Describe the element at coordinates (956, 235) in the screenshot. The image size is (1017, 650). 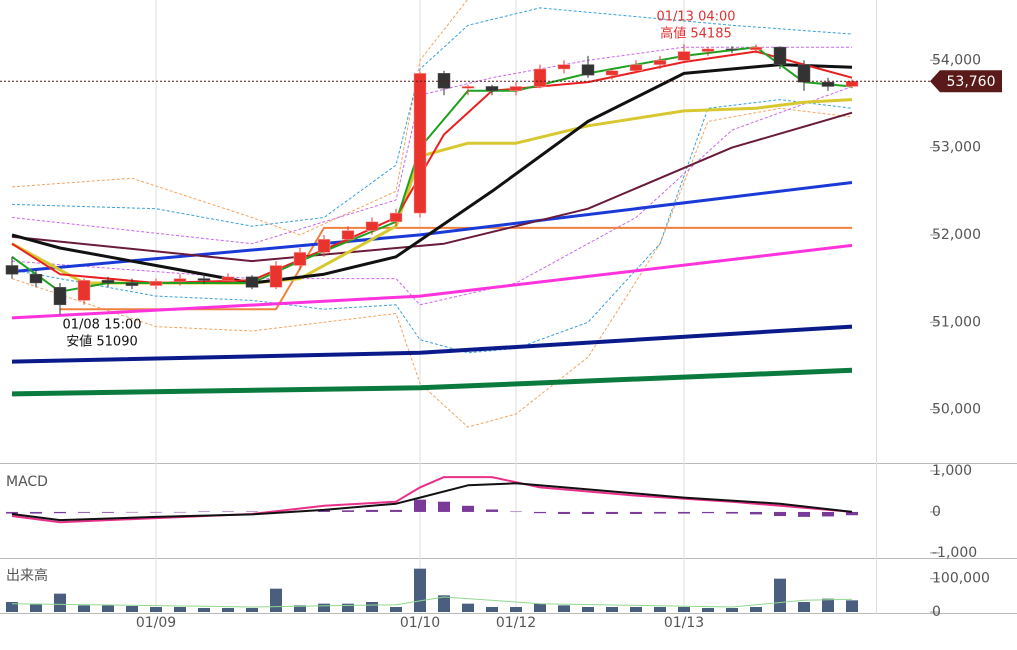
I see `y-tick-label: 52,000` at that location.